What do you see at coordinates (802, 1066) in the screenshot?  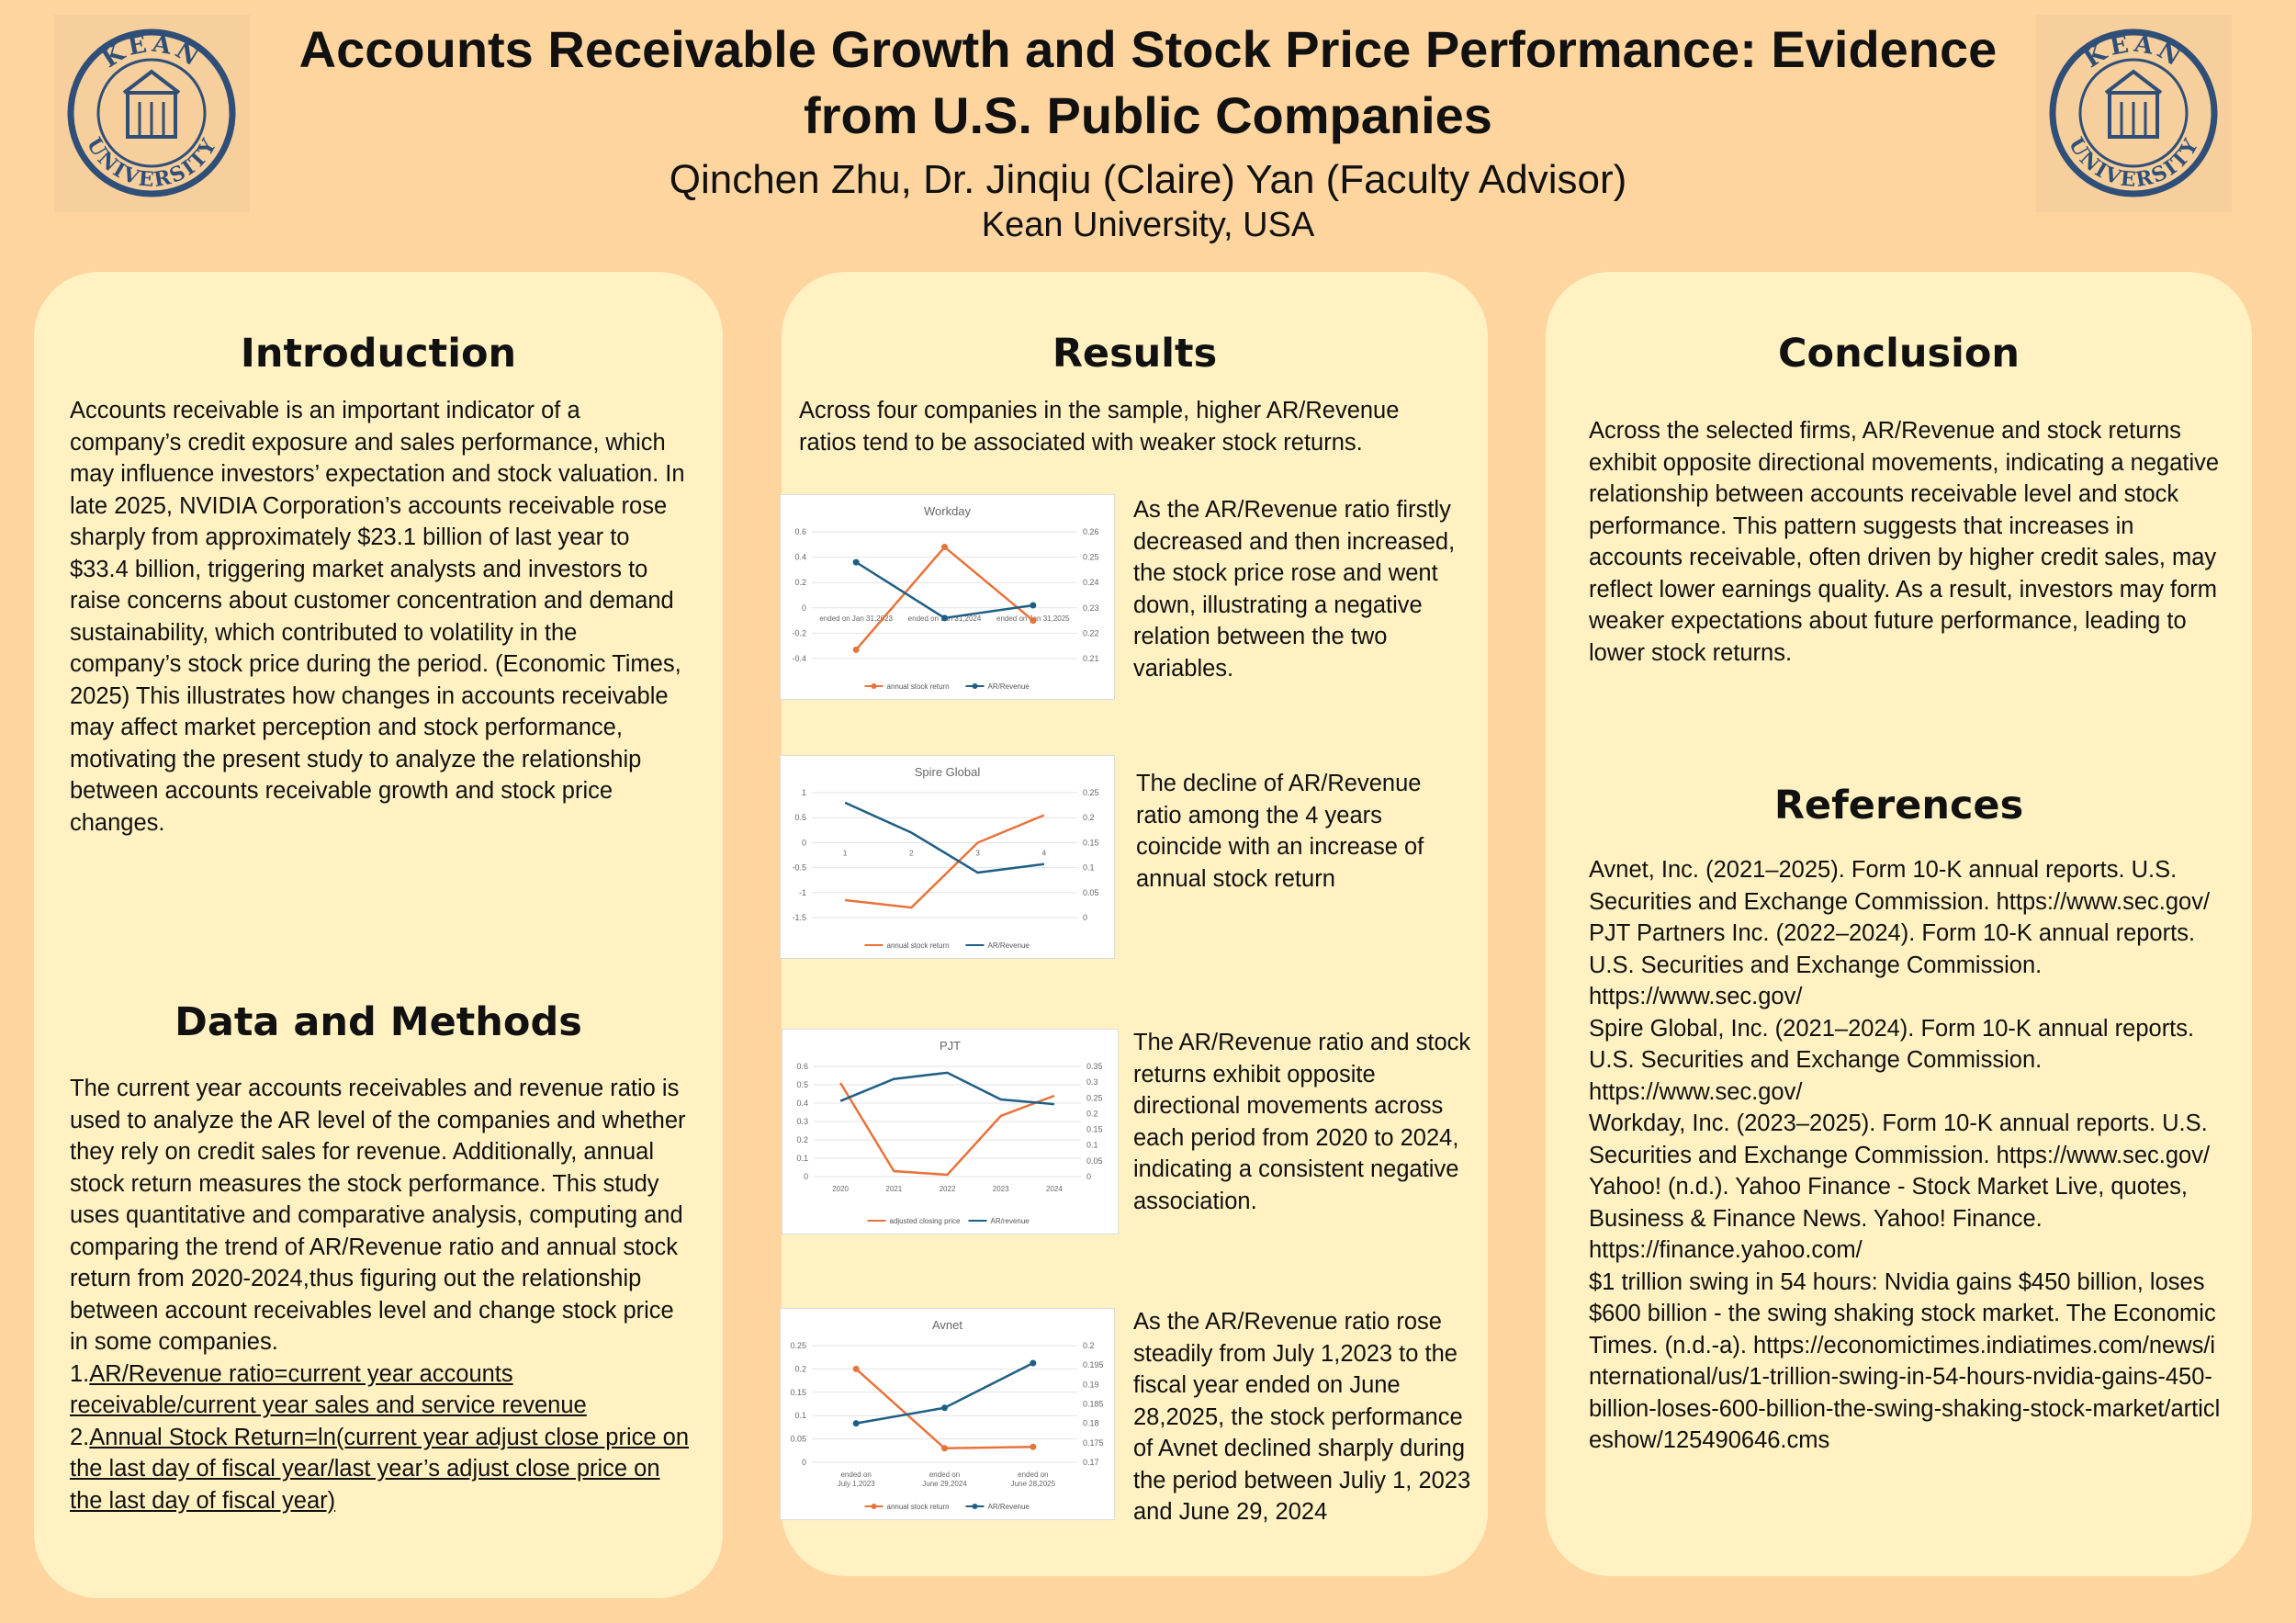 I see `y-tick-label: 0.6` at bounding box center [802, 1066].